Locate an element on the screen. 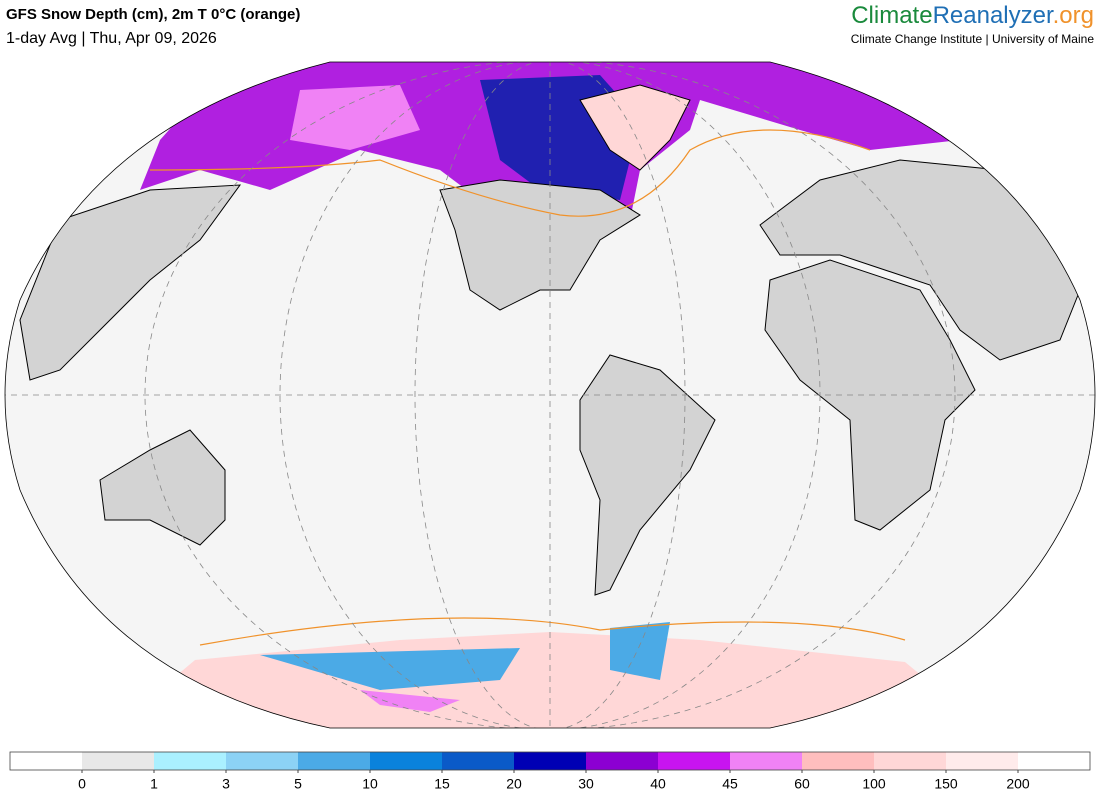 Image resolution: width=1100 pixels, height=796 pixels. colorbar-label: 3 is located at coordinates (226, 784).